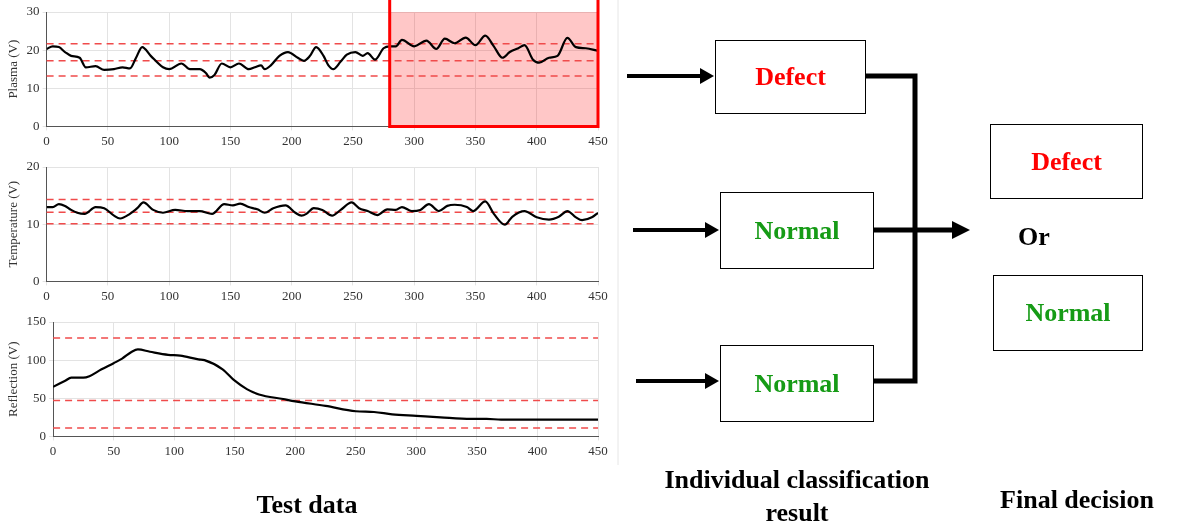 The height and width of the screenshot is (530, 1179). I want to click on x-tick-label: 0, so click(53, 450).